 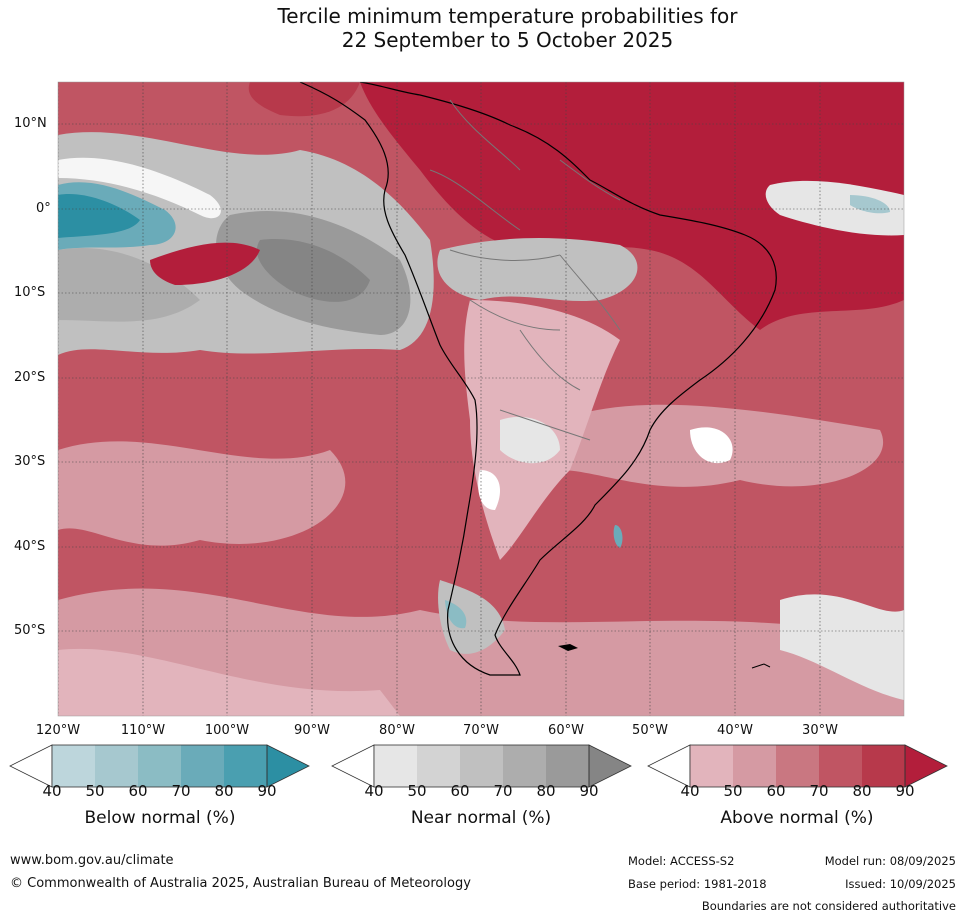 What do you see at coordinates (797, 818) in the screenshot?
I see `above-normal-label: Above normal (%)` at bounding box center [797, 818].